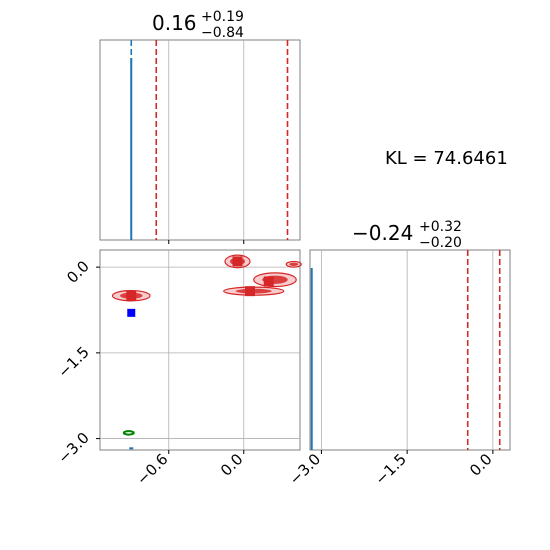 The image size is (550, 550). What do you see at coordinates (78, 272) in the screenshot?
I see `y-tick-label: 0.0` at bounding box center [78, 272].